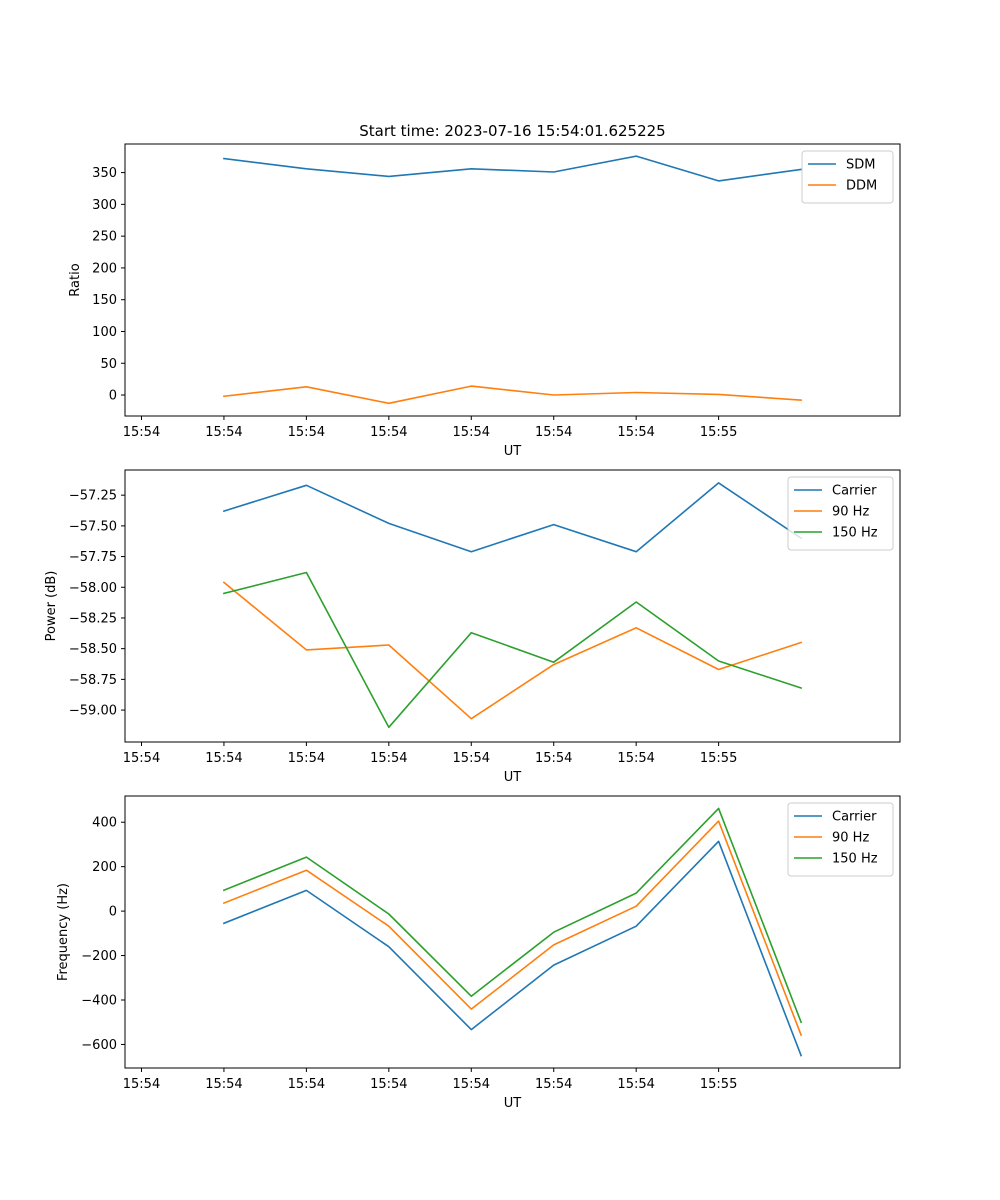 The width and height of the screenshot is (1000, 1200). Describe the element at coordinates (93, 618) in the screenshot. I see `y-tick-label: −58.25` at that location.